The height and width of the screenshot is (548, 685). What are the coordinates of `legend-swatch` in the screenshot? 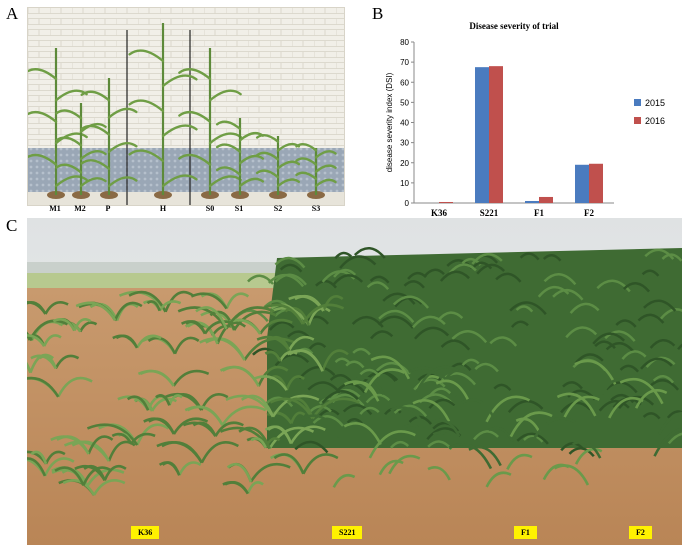 It's located at (637, 120).